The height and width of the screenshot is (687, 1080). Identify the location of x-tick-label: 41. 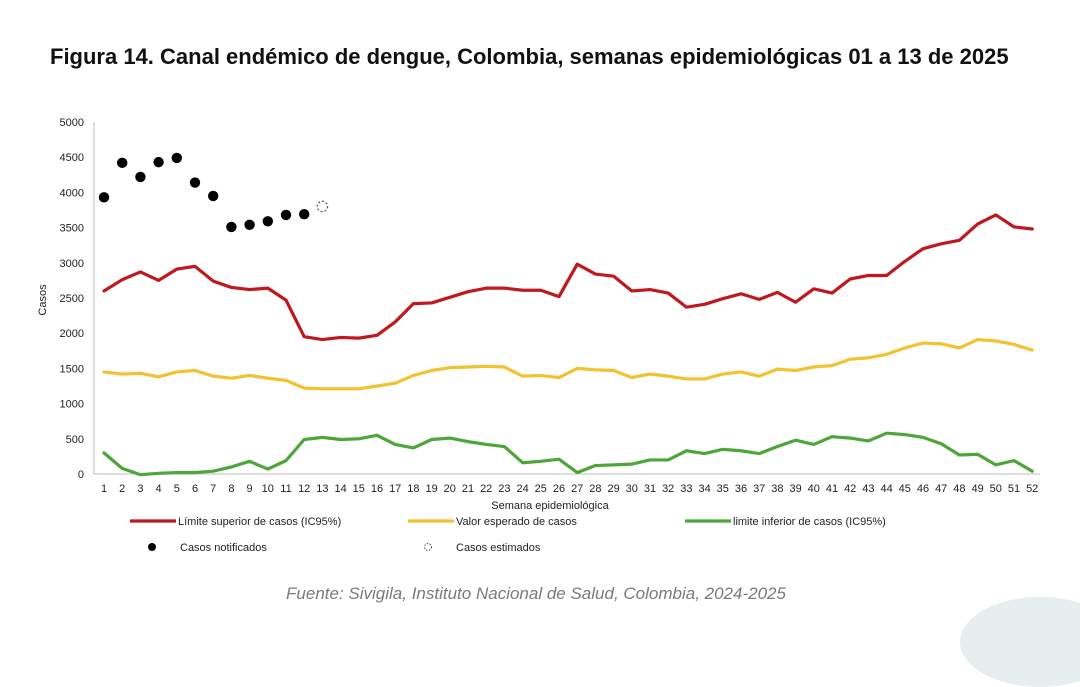
(832, 489).